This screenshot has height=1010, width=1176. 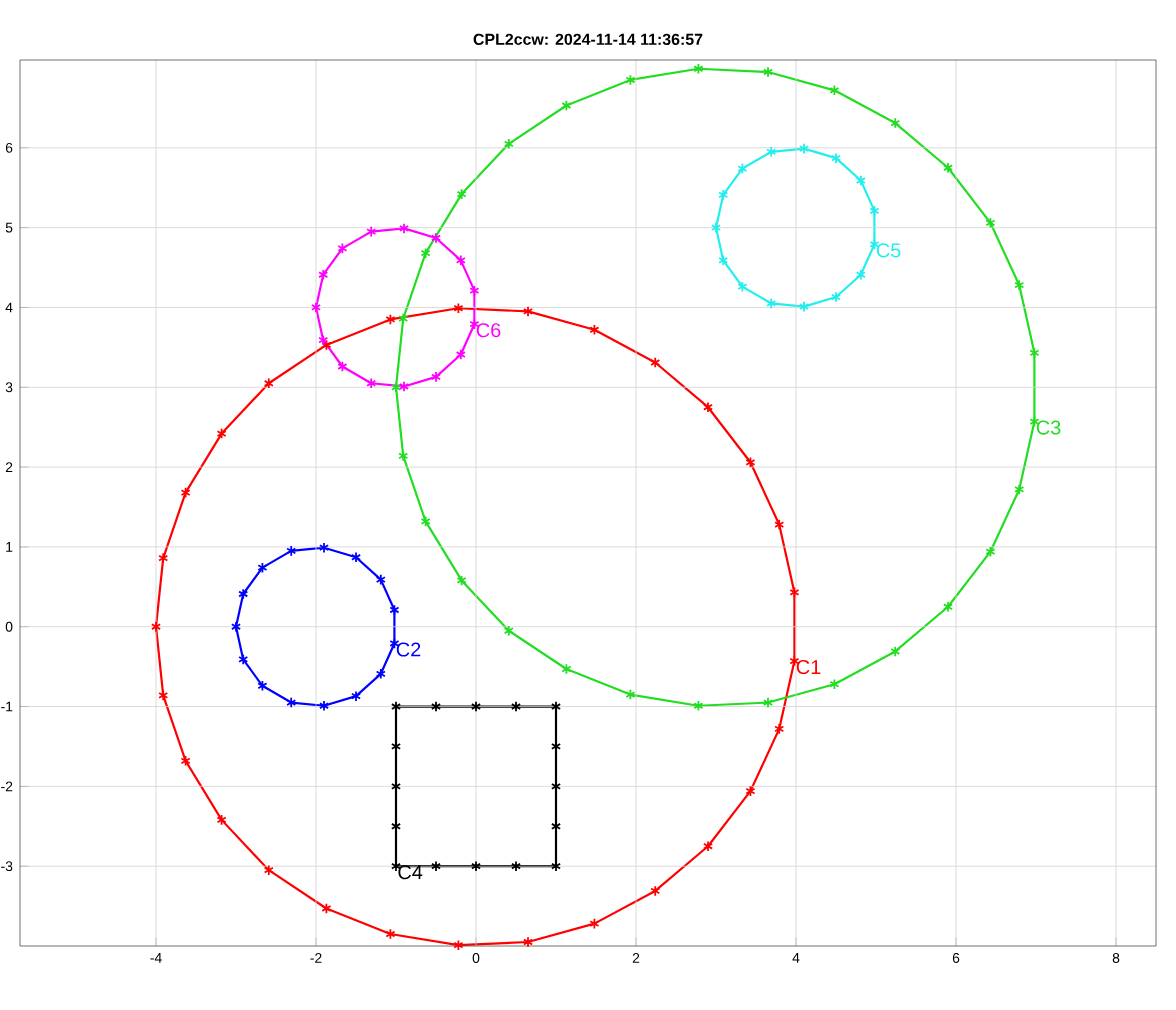 What do you see at coordinates (488, 330) in the screenshot?
I see `annotation: C6` at bounding box center [488, 330].